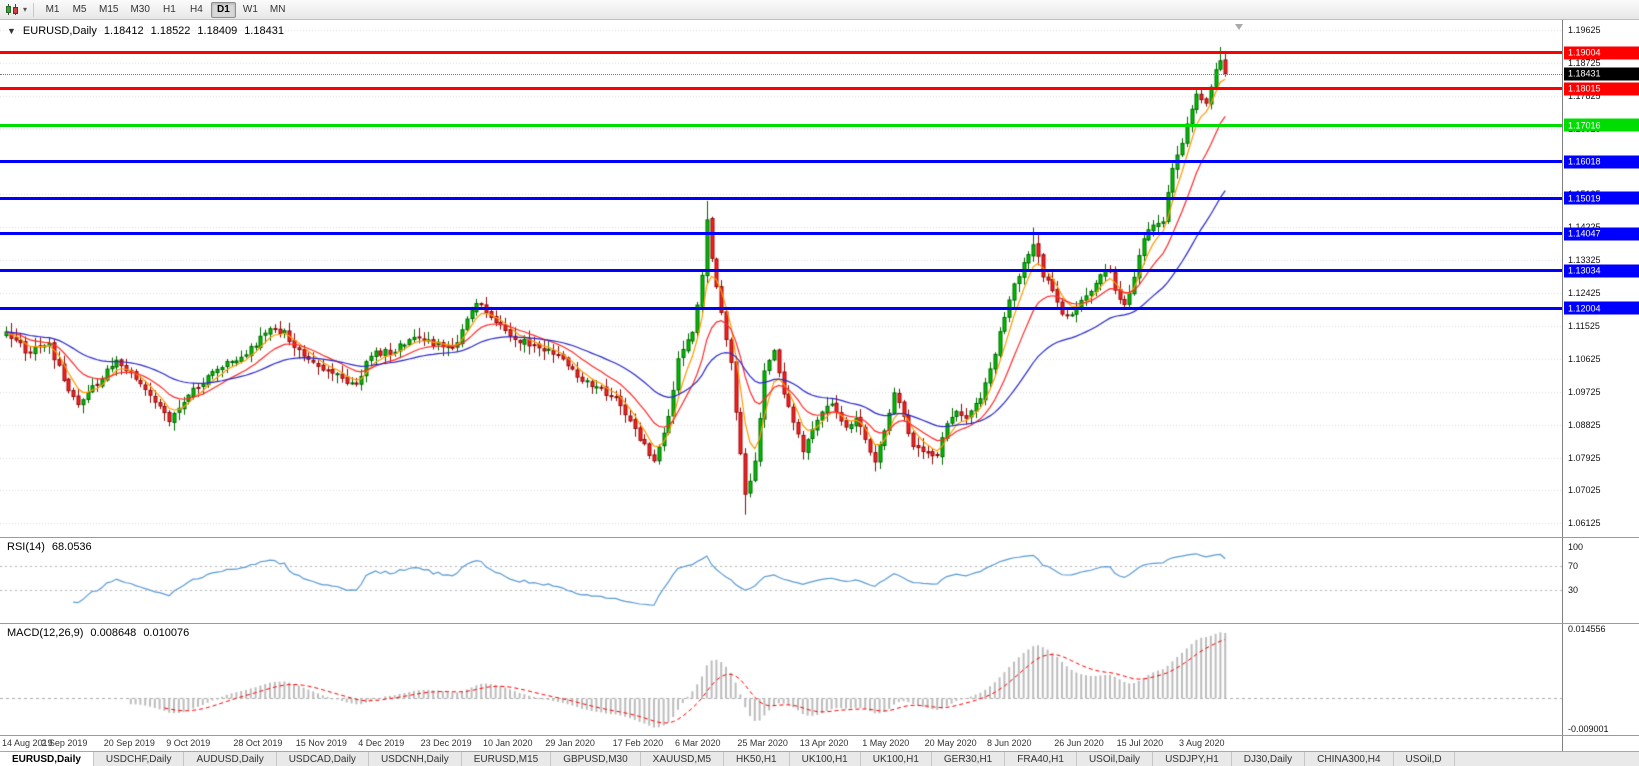 The width and height of the screenshot is (1639, 766). Describe the element at coordinates (64, 743) in the screenshot. I see `date-label: 2 Sep 2019` at that location.